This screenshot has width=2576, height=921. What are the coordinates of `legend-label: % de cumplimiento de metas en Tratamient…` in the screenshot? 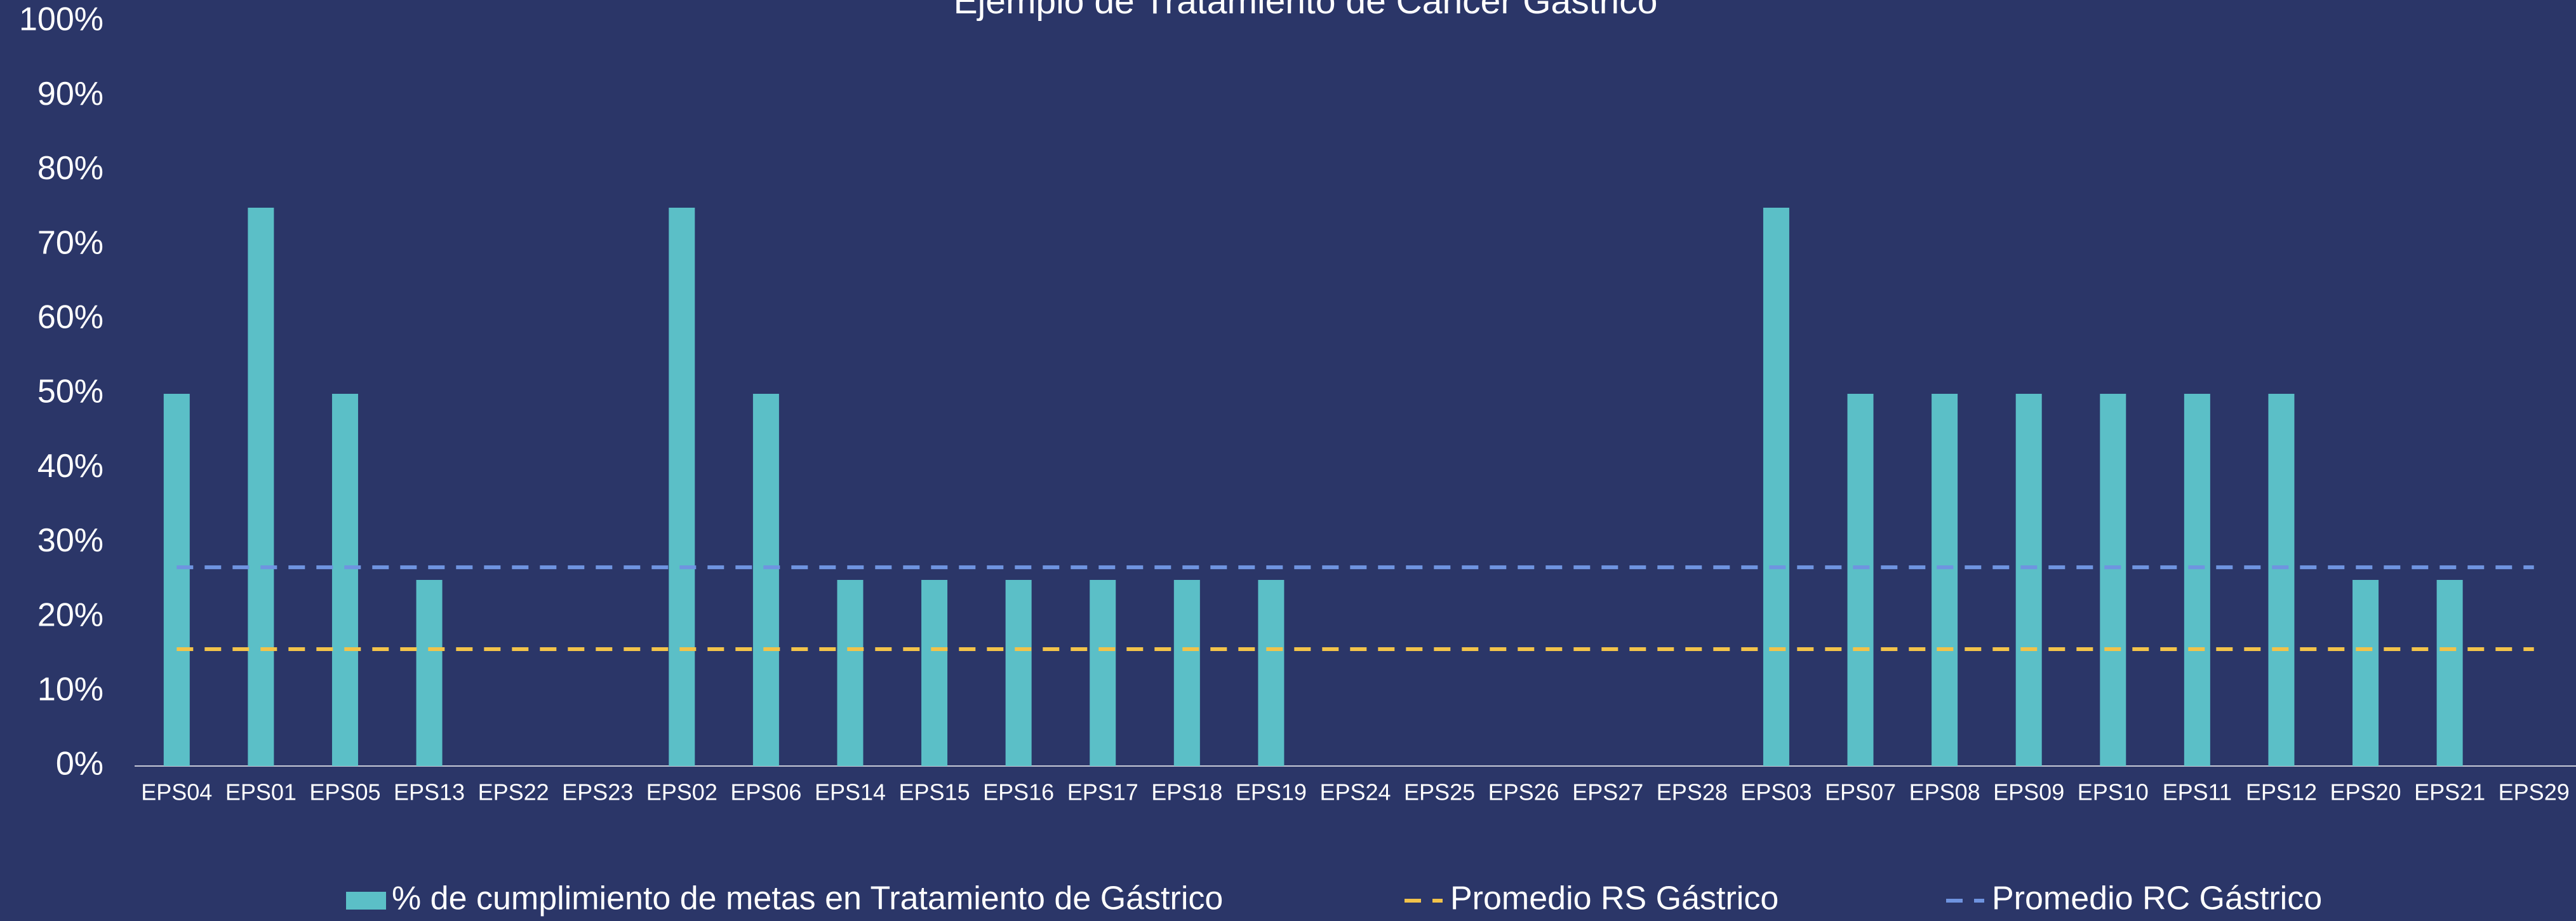 It's located at (807, 898).